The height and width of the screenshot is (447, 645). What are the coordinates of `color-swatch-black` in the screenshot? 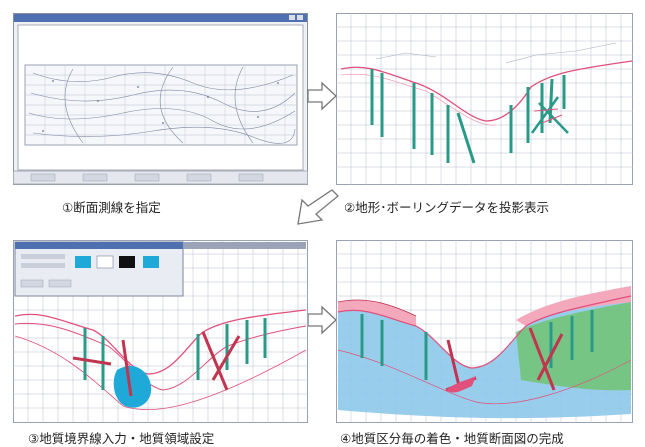 It's located at (127, 262).